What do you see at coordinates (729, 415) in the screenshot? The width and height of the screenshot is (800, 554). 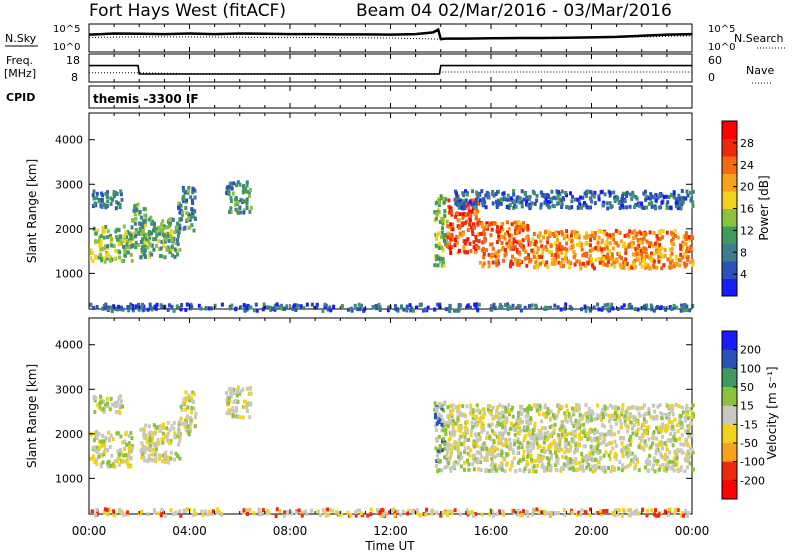 I see `colorbar-swatch` at bounding box center [729, 415].